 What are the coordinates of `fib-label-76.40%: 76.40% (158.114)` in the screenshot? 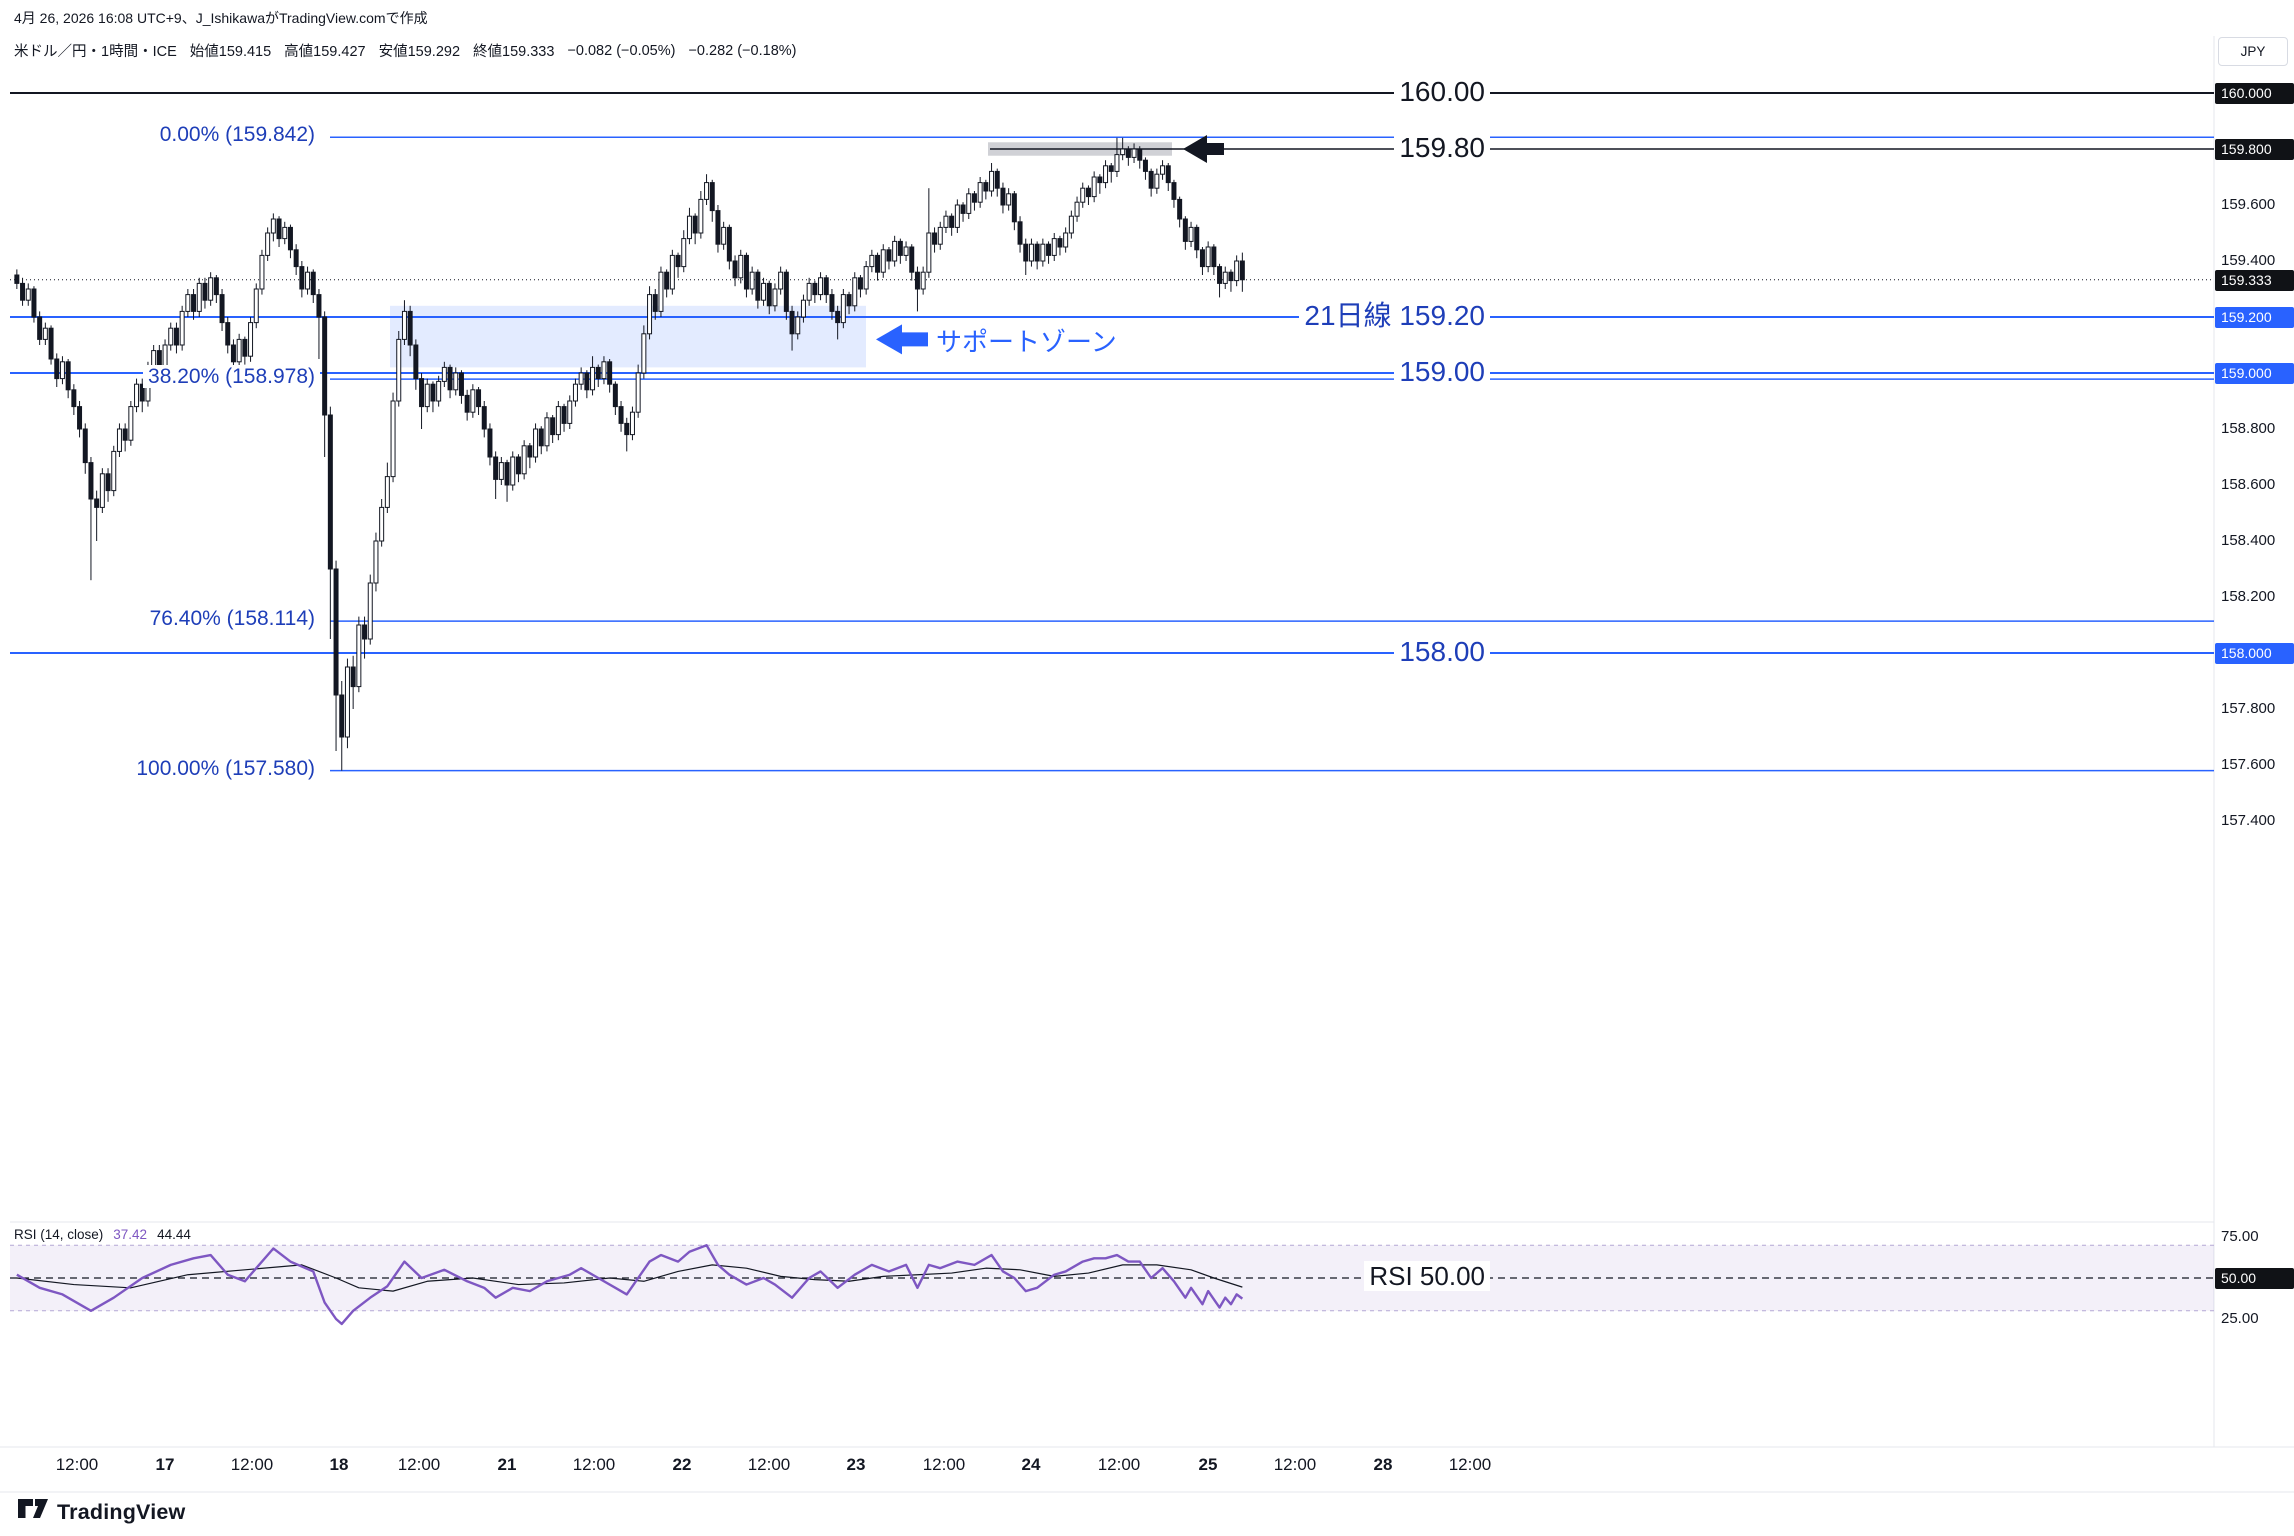 It's located at (160, 619).